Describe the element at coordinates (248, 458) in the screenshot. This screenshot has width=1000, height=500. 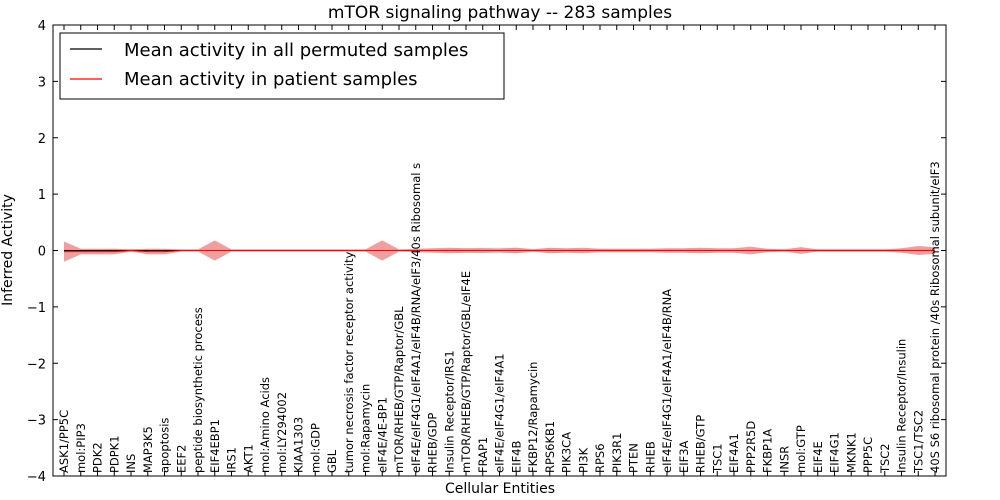
I see `x-tick-label: AKT1` at that location.